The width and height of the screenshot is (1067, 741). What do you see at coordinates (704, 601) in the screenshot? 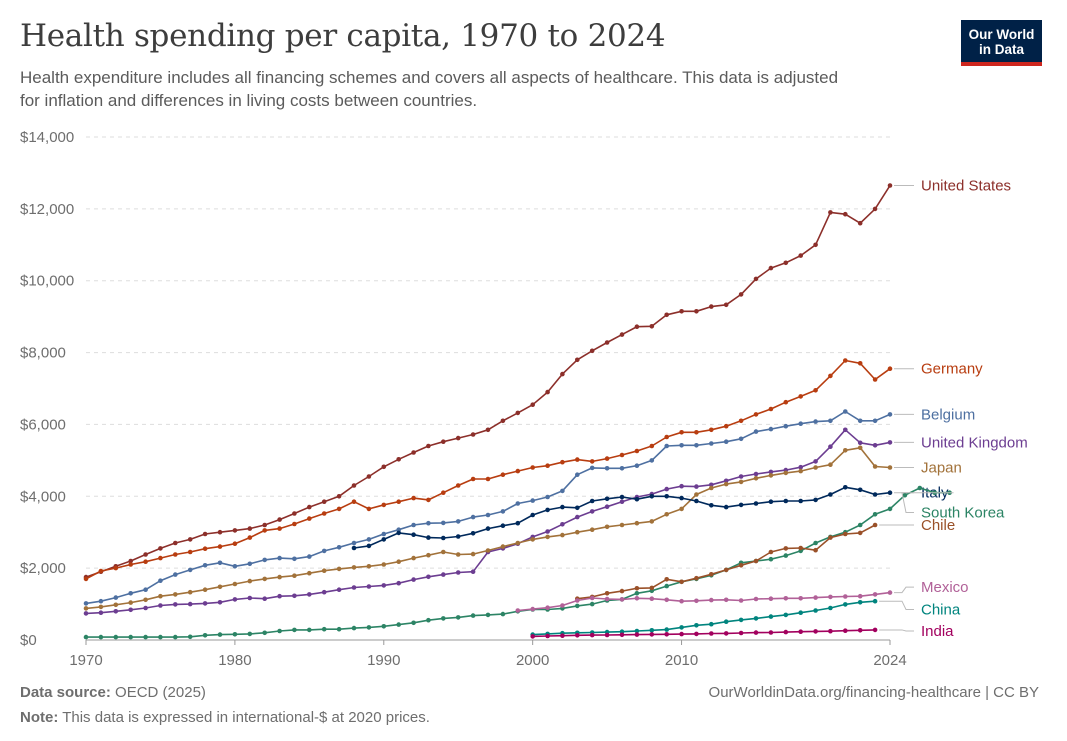
I see `series-line-mexico` at bounding box center [704, 601].